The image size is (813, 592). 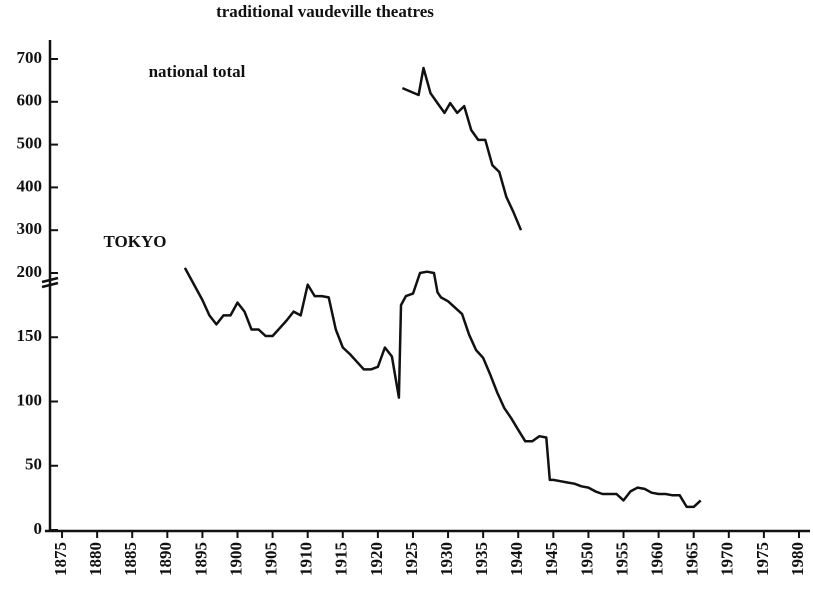 What do you see at coordinates (30, 228) in the screenshot?
I see `y2-tick-label: 300` at bounding box center [30, 228].